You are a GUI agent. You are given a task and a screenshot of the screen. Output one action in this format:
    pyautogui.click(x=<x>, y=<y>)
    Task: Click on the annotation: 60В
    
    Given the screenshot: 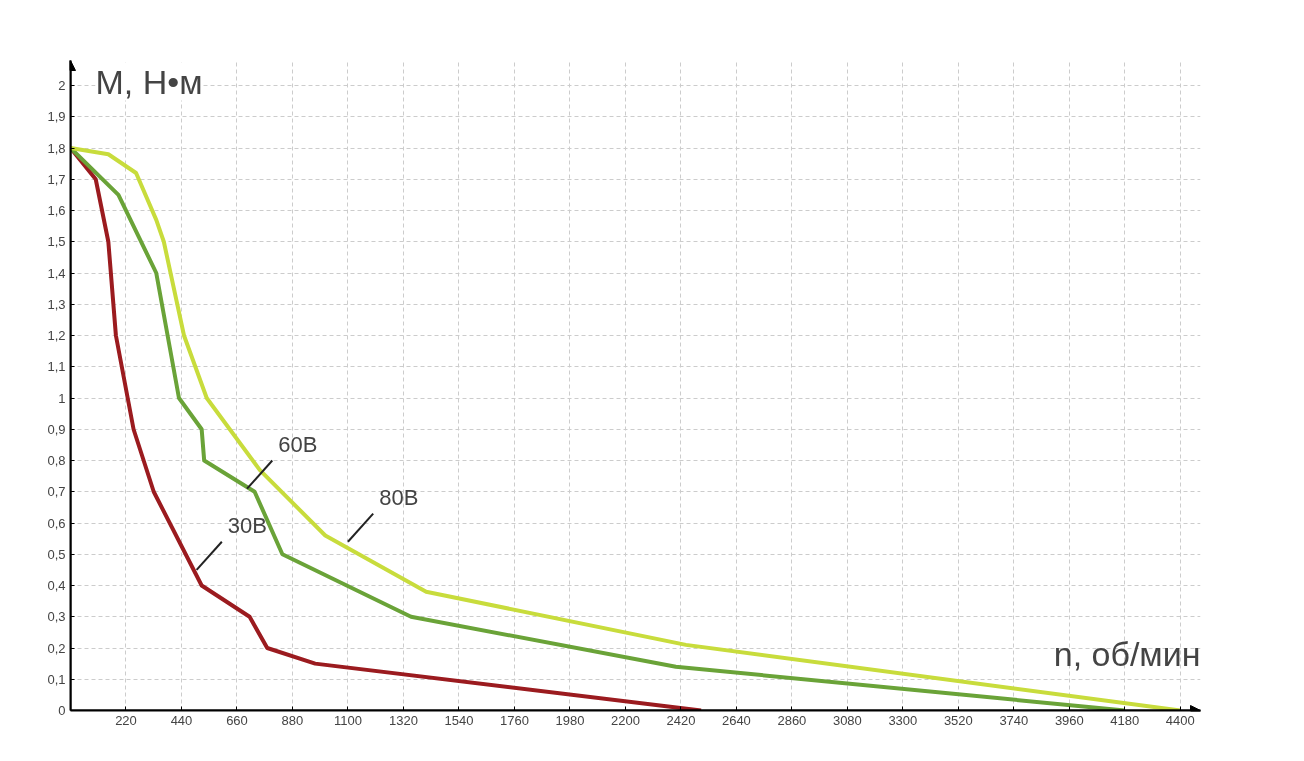 What is the action you would take?
    pyautogui.click(x=298, y=444)
    